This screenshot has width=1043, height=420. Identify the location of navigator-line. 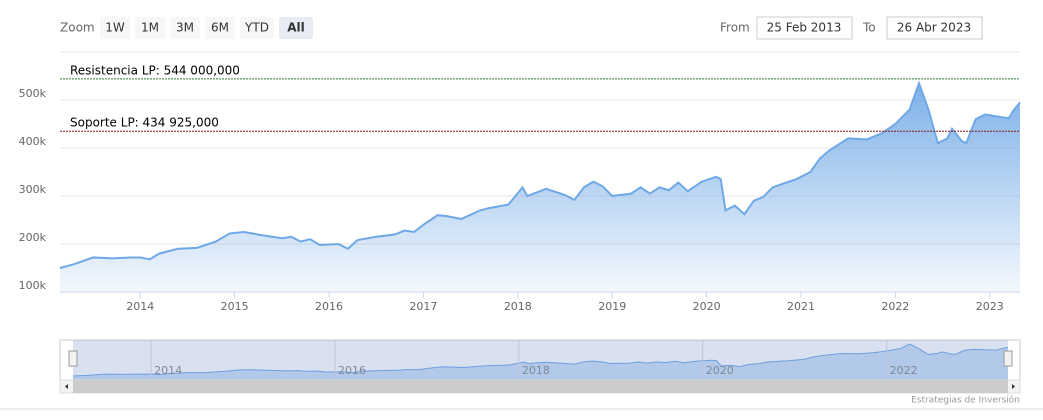
(540, 360).